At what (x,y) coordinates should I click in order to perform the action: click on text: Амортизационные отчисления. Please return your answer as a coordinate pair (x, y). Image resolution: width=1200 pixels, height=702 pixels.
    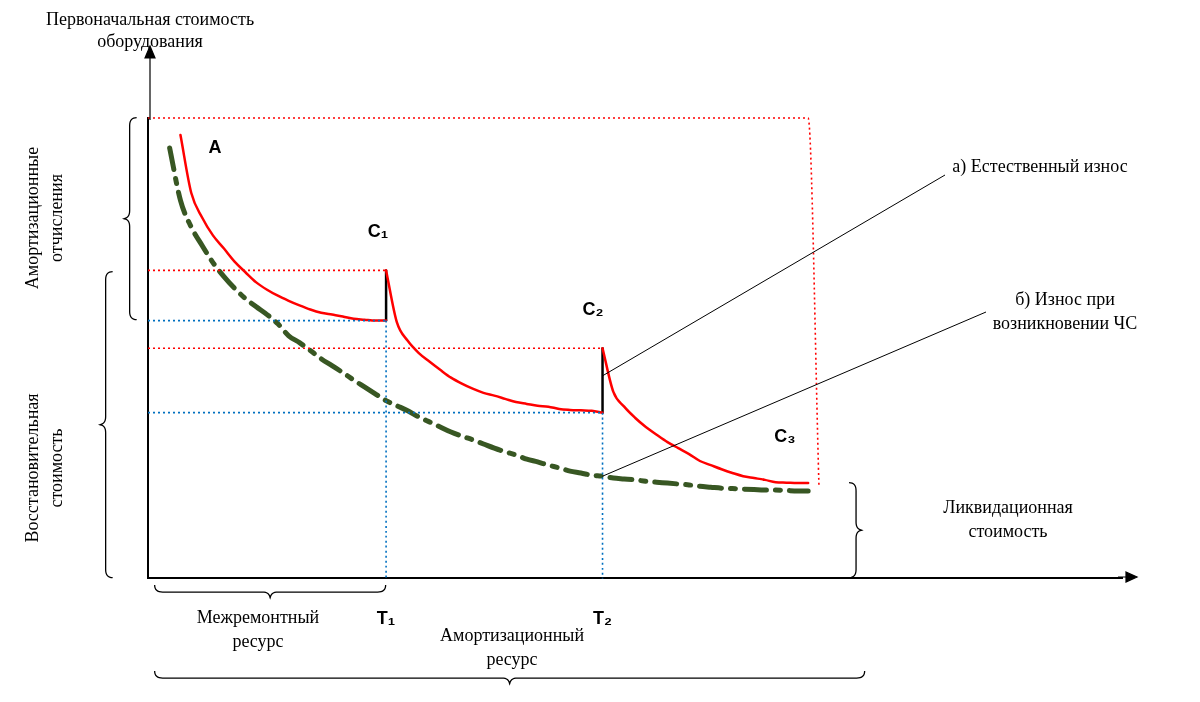
    Looking at the image, I should click on (43, 218).